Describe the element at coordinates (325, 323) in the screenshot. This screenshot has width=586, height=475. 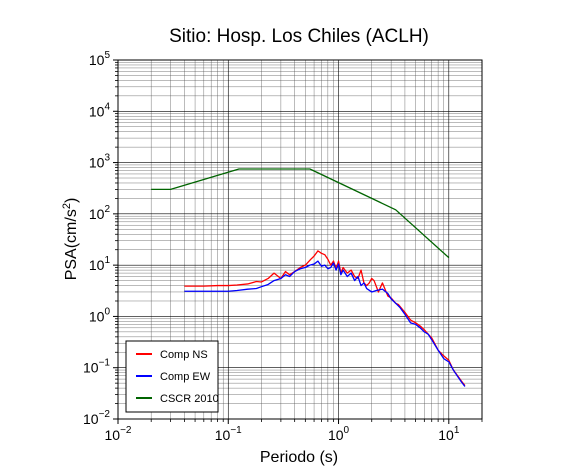
I see `series-line-comp-ew` at that location.